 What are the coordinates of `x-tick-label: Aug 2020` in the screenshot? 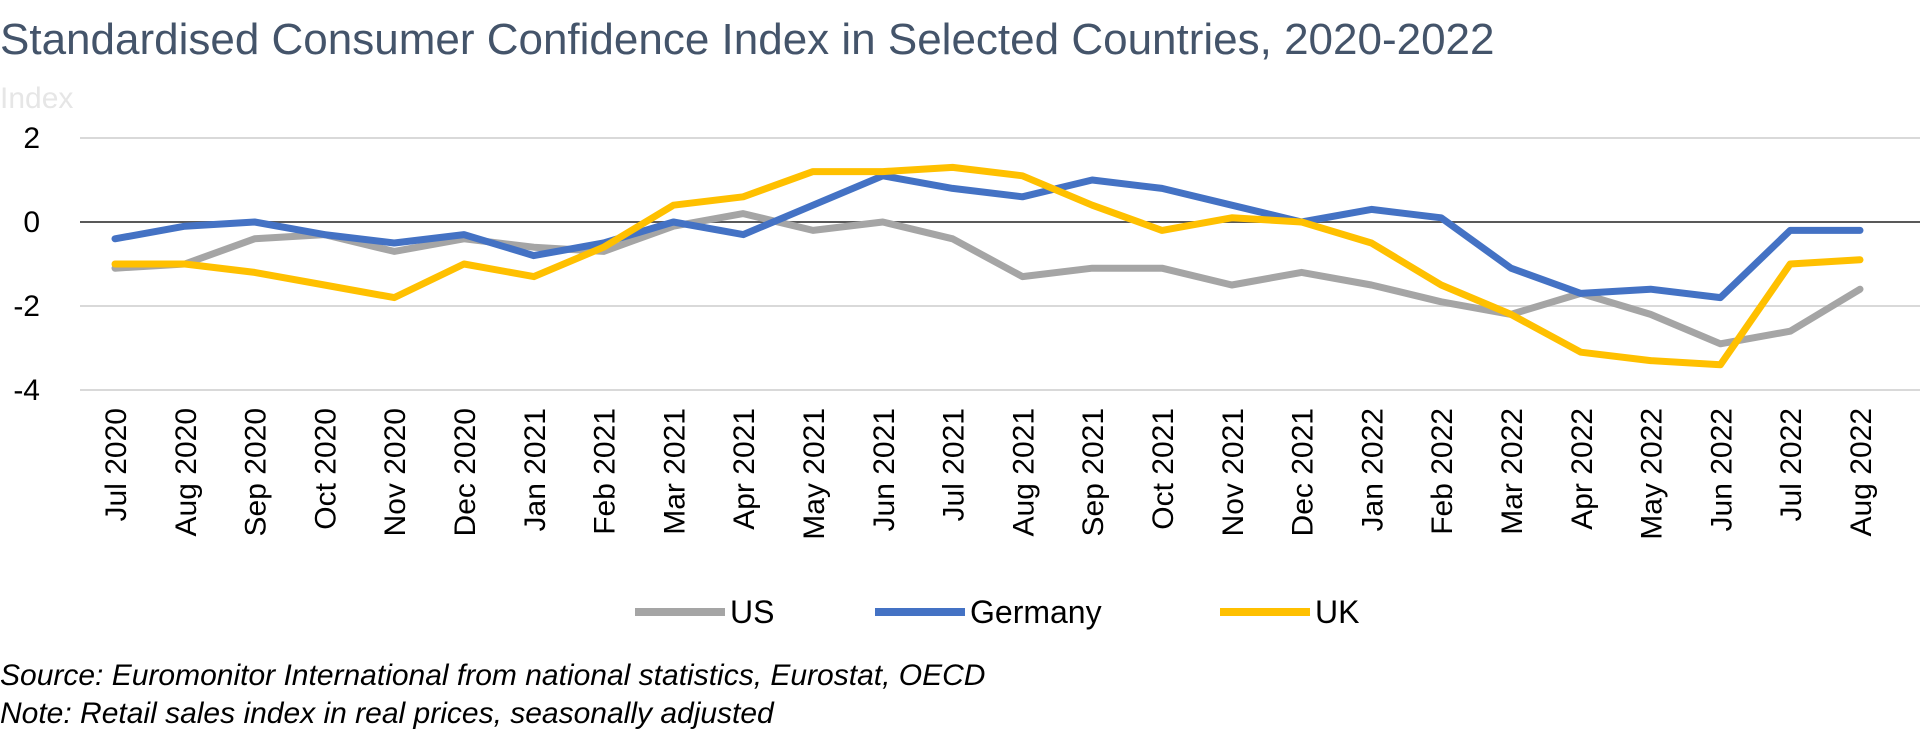 It's located at (186, 472).